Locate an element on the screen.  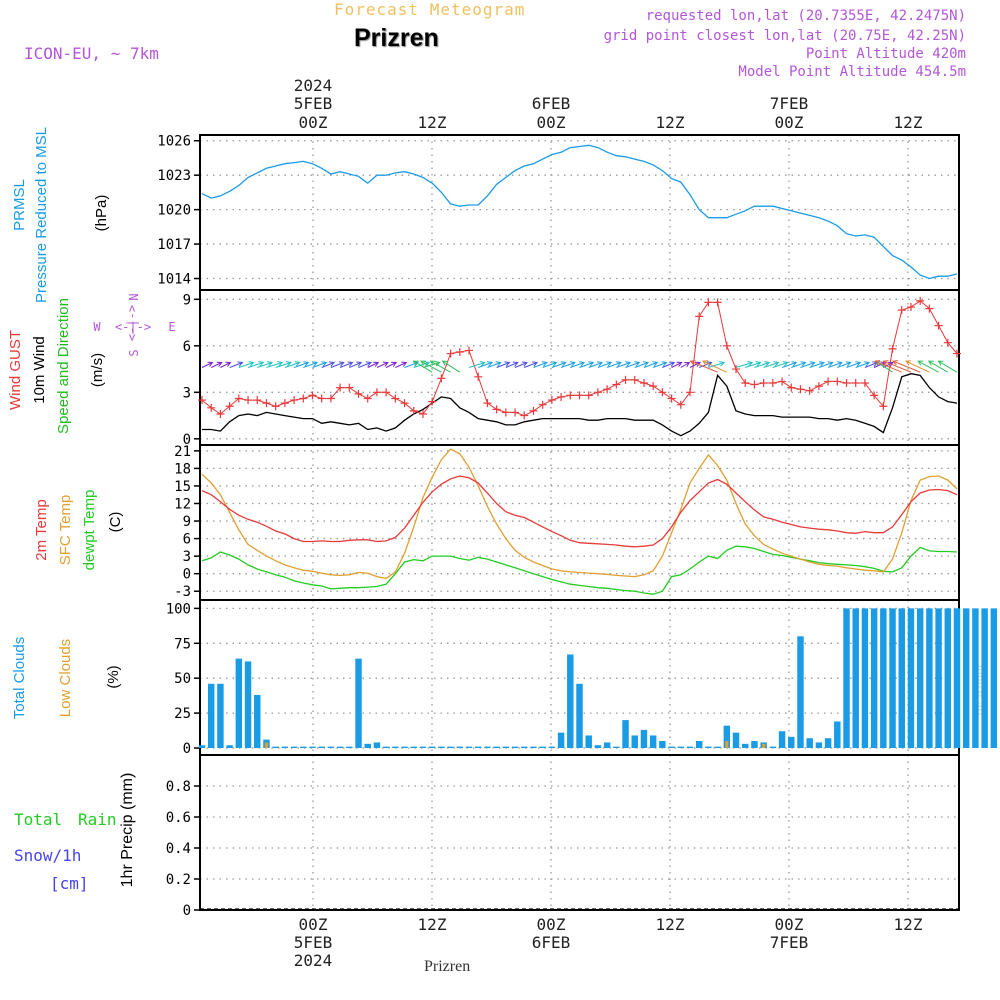
series-dewpt-temp is located at coordinates (579, 570).